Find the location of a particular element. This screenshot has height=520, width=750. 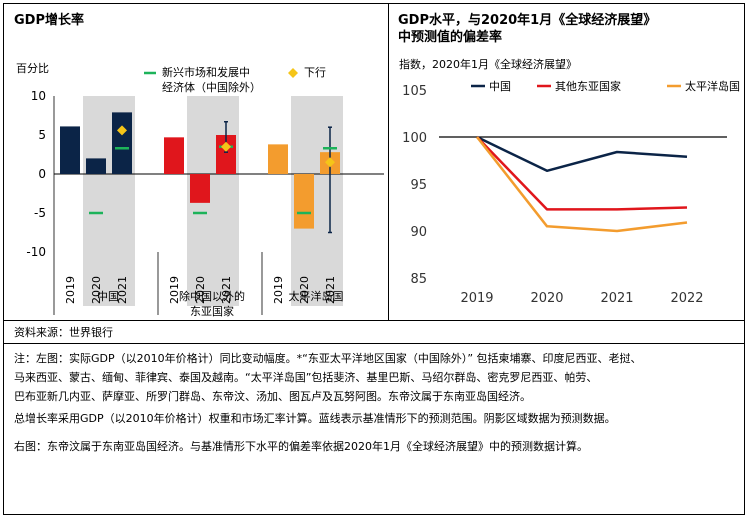

left-y-tick: -10 is located at coordinates (36, 252).